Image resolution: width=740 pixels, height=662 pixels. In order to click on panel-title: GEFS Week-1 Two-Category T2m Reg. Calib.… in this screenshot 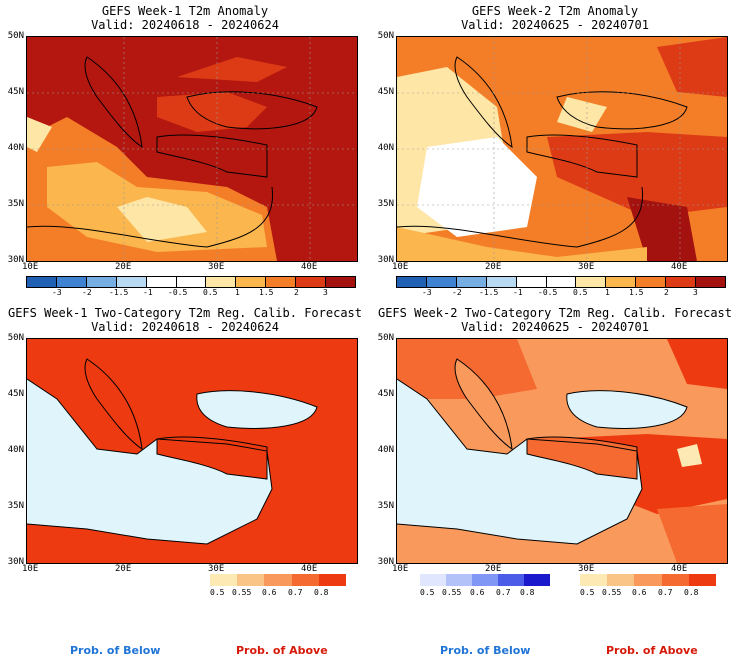, I will do `click(184, 313)`.